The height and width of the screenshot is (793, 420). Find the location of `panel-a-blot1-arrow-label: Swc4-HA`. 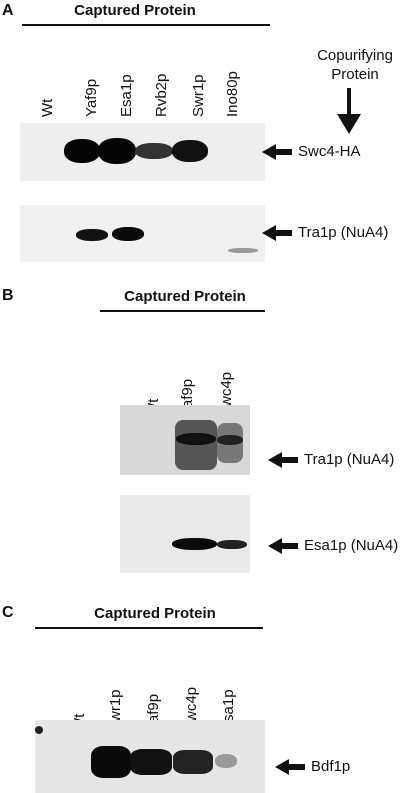

panel-a-blot1-arrow-label: Swc4-HA is located at coordinates (311, 151).